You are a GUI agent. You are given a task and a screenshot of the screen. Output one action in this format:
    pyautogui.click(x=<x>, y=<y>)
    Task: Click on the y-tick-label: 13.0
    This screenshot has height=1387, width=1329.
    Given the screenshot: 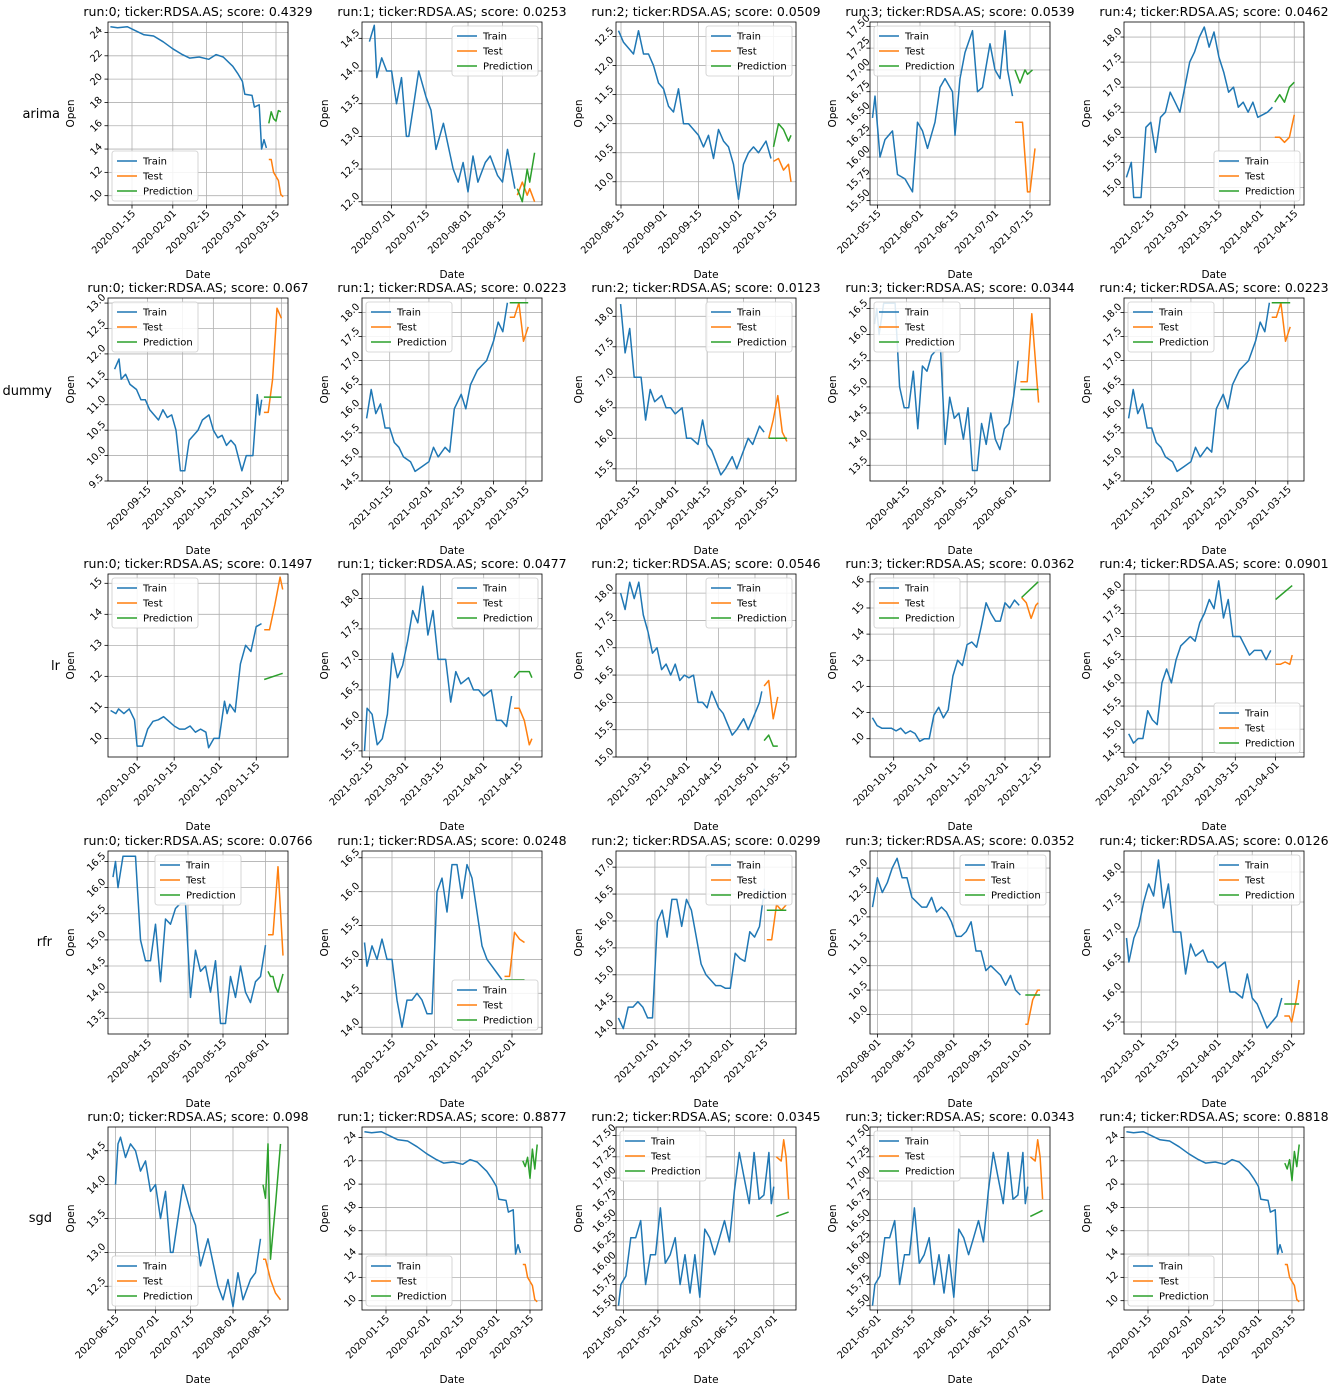 What is the action you would take?
    pyautogui.click(x=96, y=1252)
    